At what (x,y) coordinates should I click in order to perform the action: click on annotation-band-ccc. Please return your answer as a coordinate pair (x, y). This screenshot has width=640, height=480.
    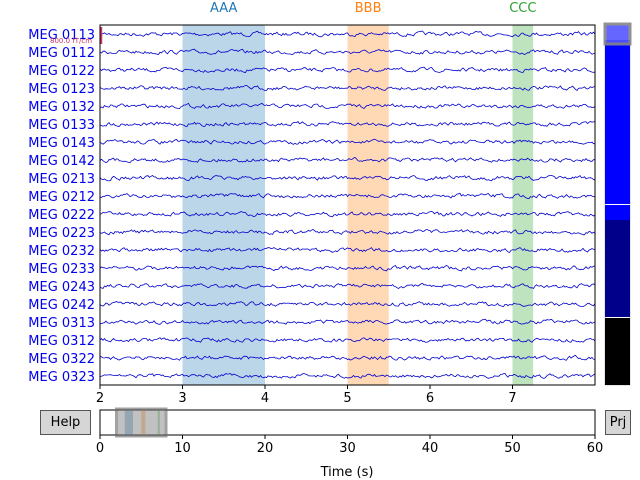
    Looking at the image, I should click on (523, 205).